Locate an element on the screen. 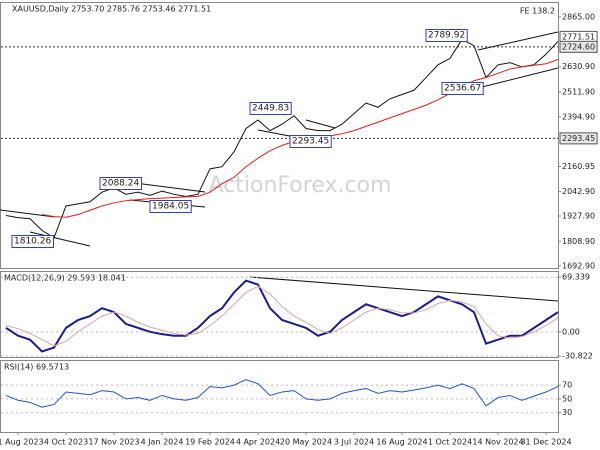 Image resolution: width=600 pixels, height=450 pixels. fe-label: FE 138.2 is located at coordinates (537, 11).